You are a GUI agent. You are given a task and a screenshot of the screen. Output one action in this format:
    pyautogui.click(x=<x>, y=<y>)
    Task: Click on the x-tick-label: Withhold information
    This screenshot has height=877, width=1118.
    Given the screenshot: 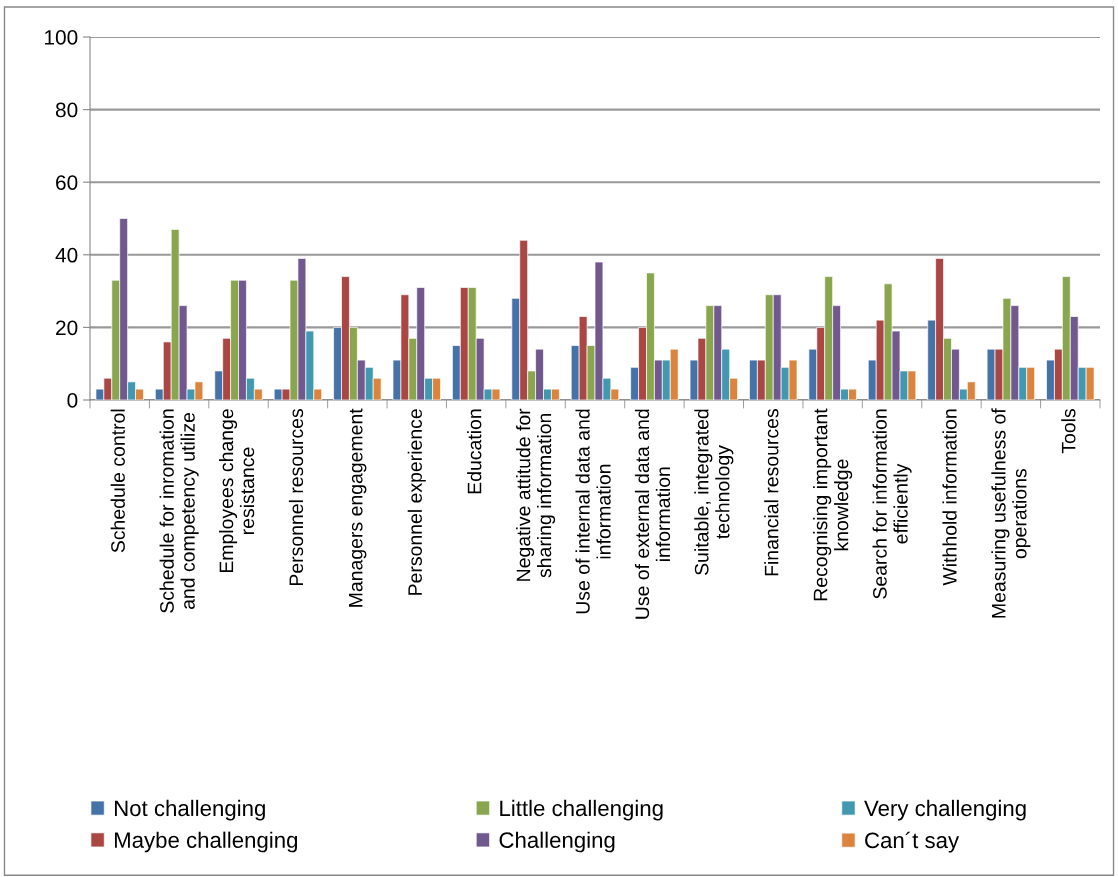 What is the action you would take?
    pyautogui.click(x=949, y=497)
    